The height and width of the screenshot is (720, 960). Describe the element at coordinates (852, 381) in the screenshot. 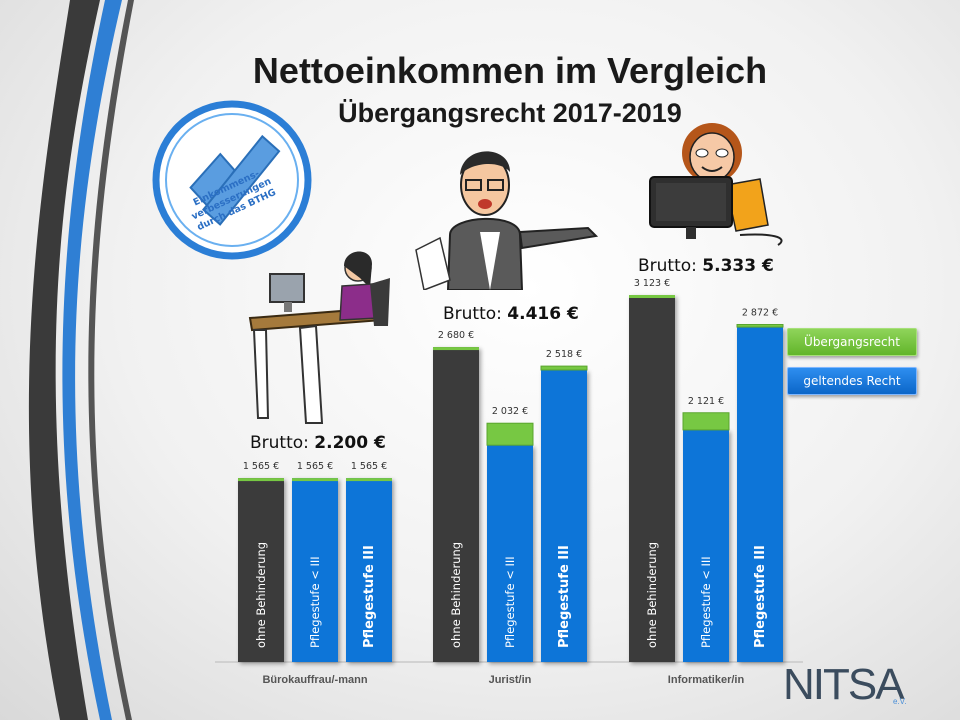

I see `legend-current: geltendes Recht` at that location.